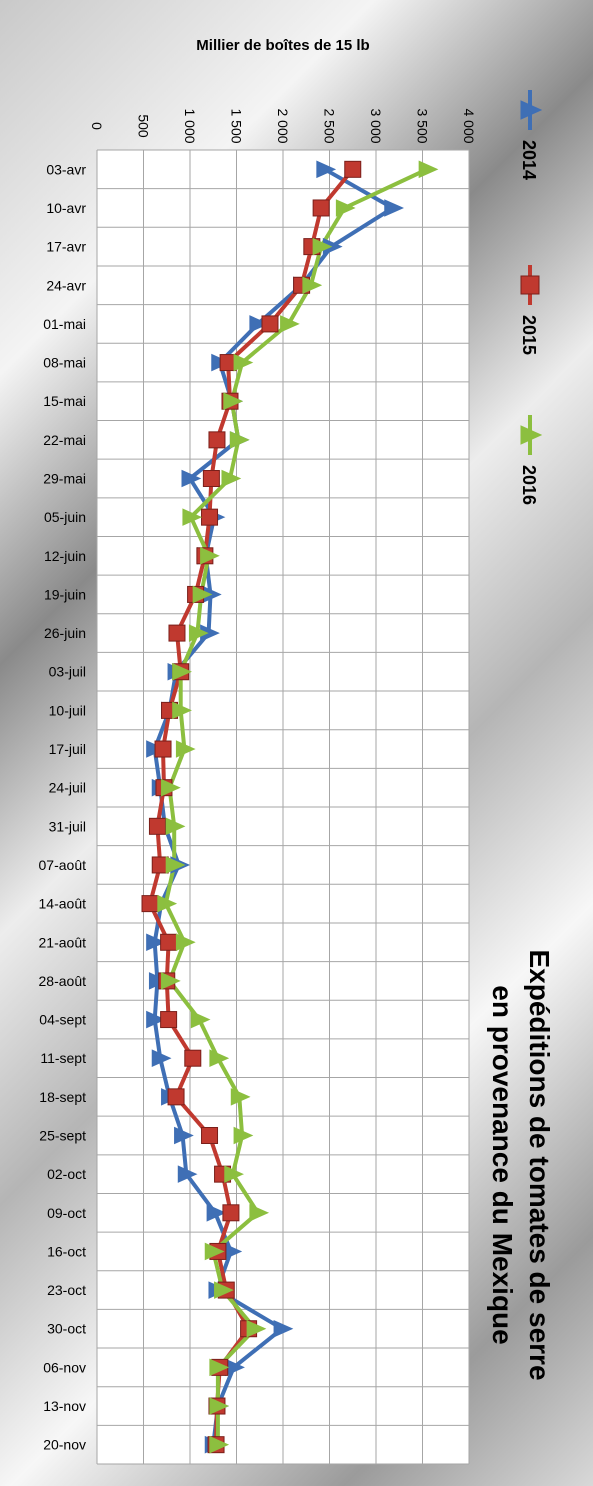 The image size is (593, 1486). Describe the element at coordinates (62, 1020) in the screenshot. I see `category-tick-label: 04-sept` at that location.